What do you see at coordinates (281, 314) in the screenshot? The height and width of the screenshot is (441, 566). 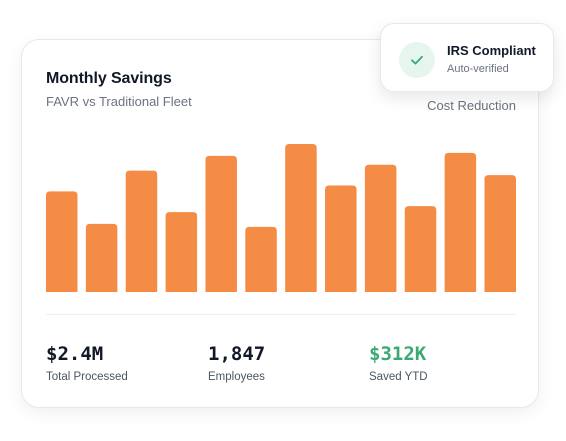 I see `divider` at bounding box center [281, 314].